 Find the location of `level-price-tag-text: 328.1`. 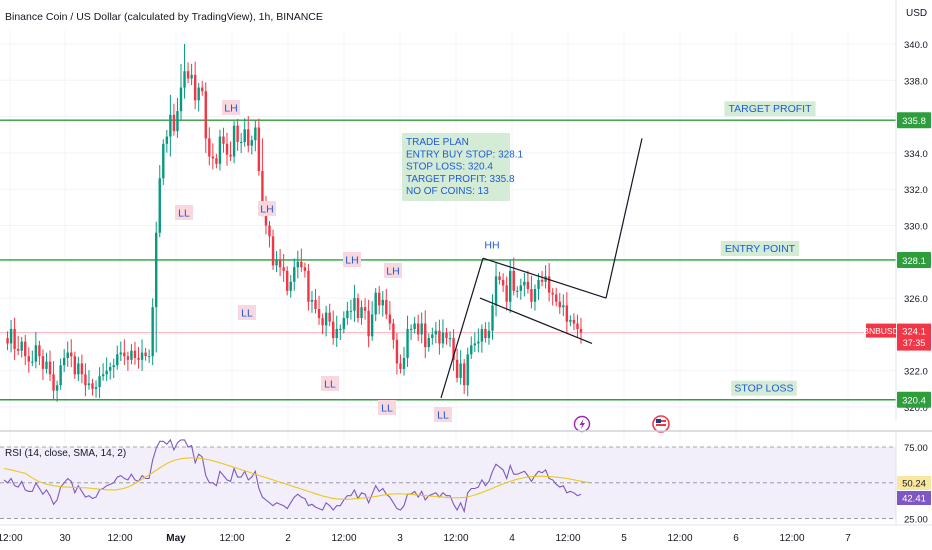

level-price-tag-text: 328.1 is located at coordinates (914, 261).